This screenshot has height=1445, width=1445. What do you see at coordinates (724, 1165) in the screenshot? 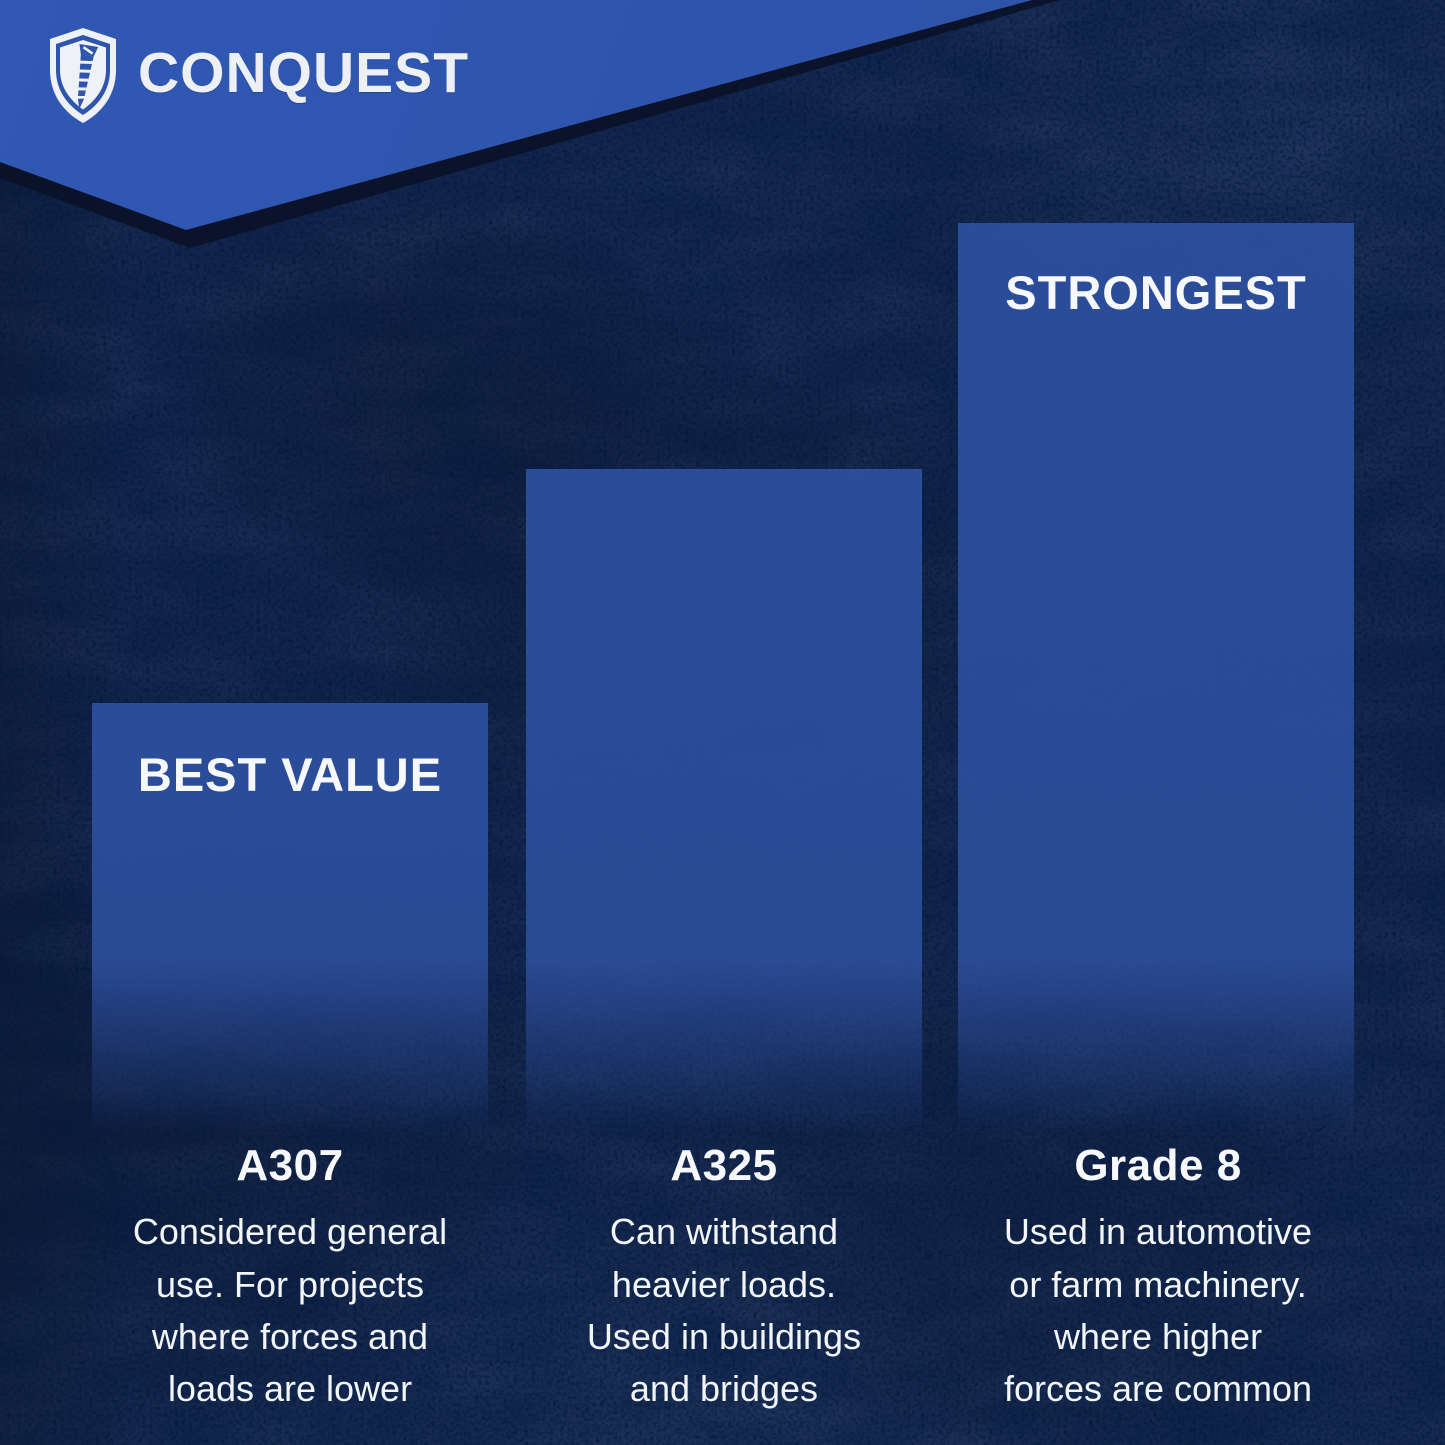
I see `column-a325-title: A325` at bounding box center [724, 1165].